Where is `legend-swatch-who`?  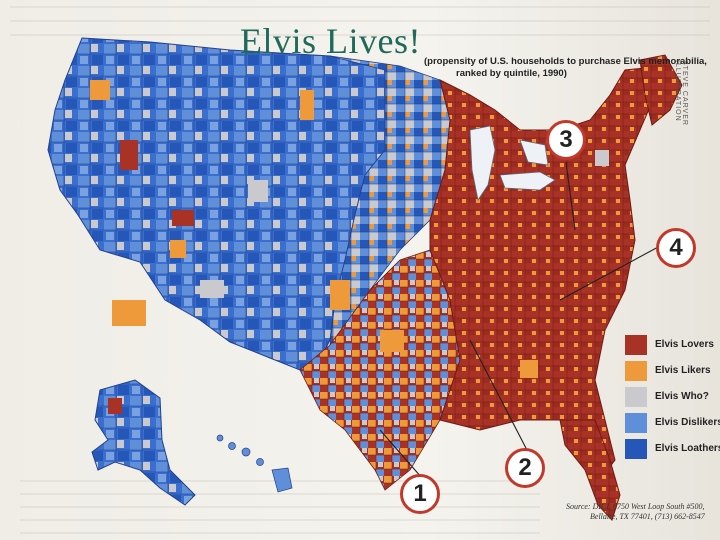
legend-swatch-who is located at coordinates (636, 397).